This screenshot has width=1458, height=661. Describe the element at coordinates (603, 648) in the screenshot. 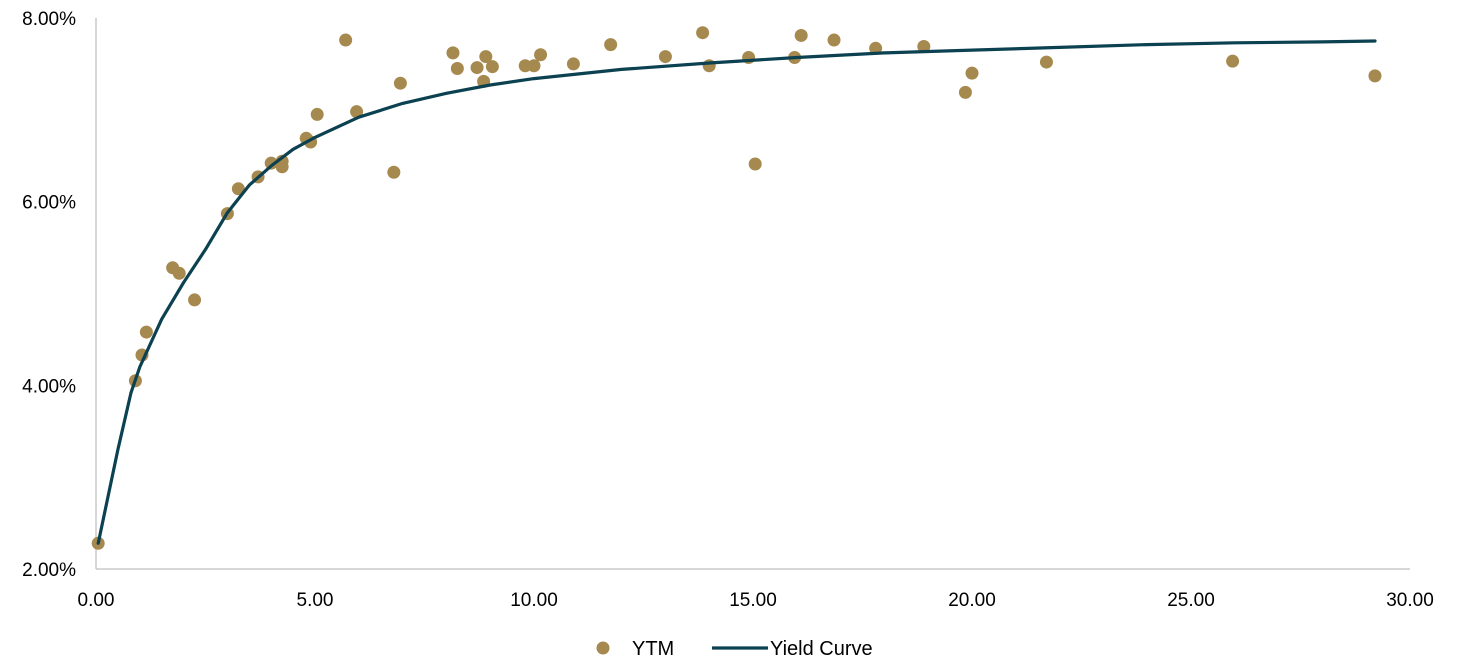

I see `legend-ytm-marker` at that location.